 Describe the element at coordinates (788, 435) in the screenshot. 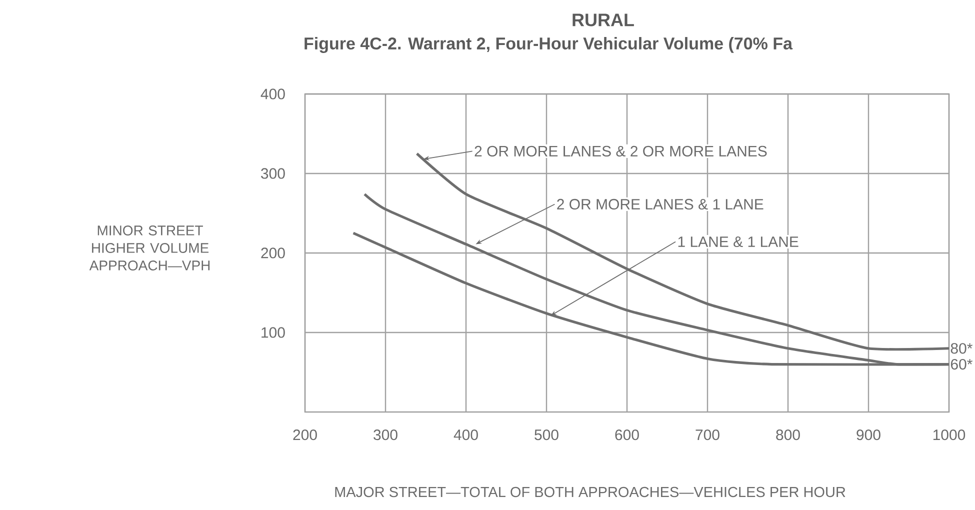

I see `x-tick-label: 800` at that location.